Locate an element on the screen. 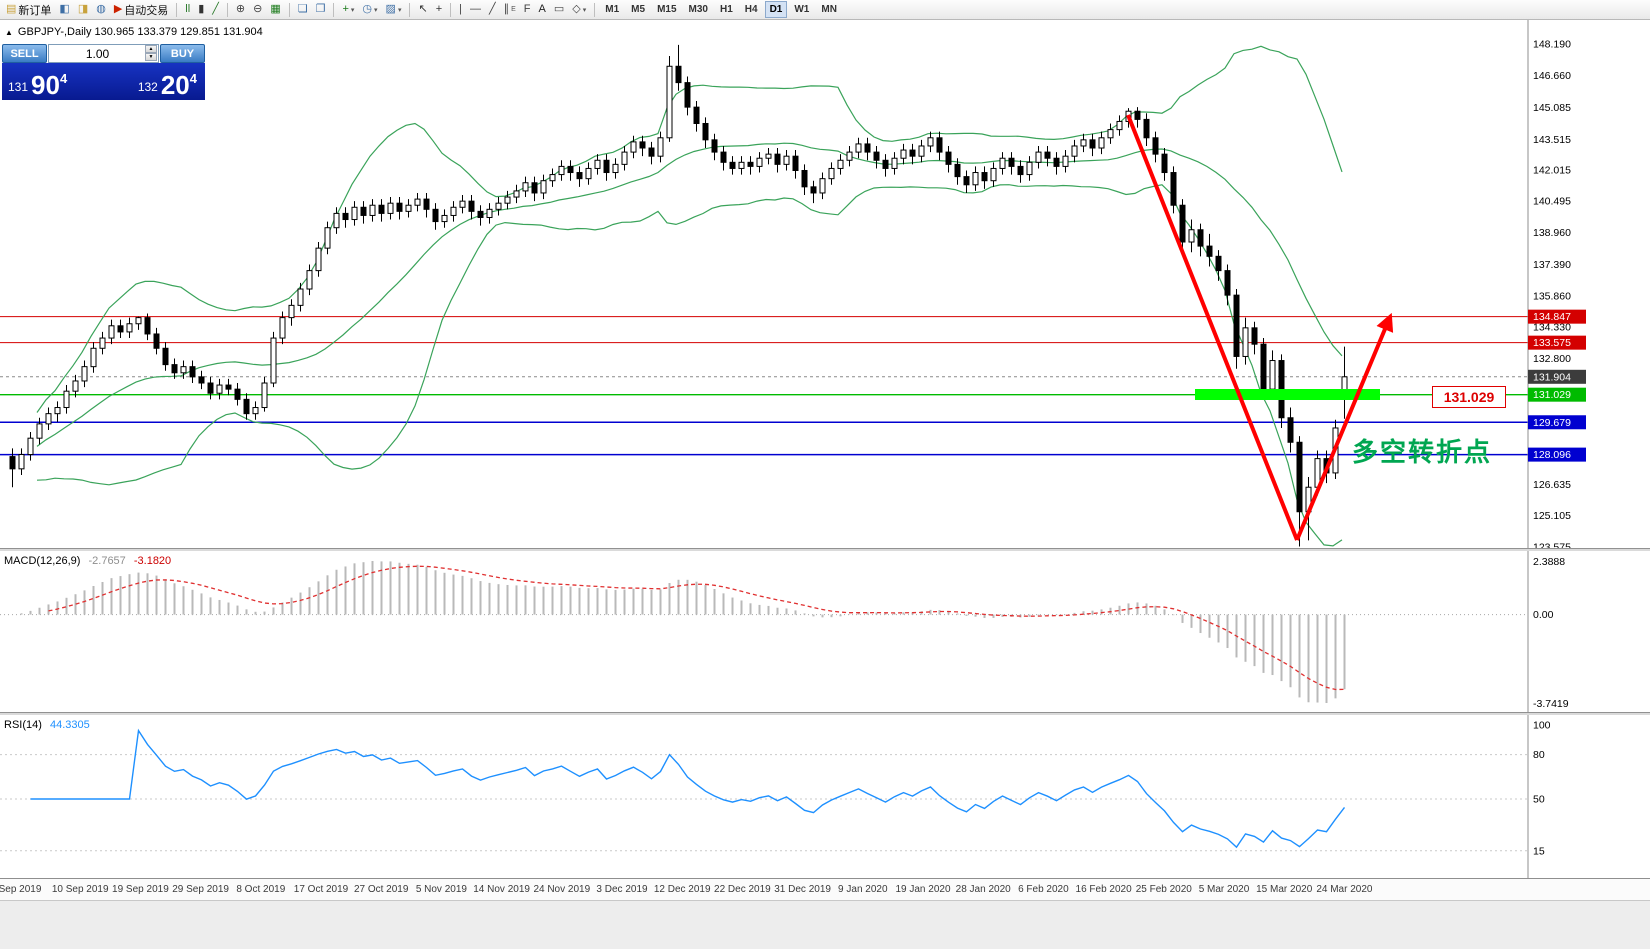 This screenshot has height=949, width=1650. sell-price: 131 90 4 is located at coordinates (37, 84).